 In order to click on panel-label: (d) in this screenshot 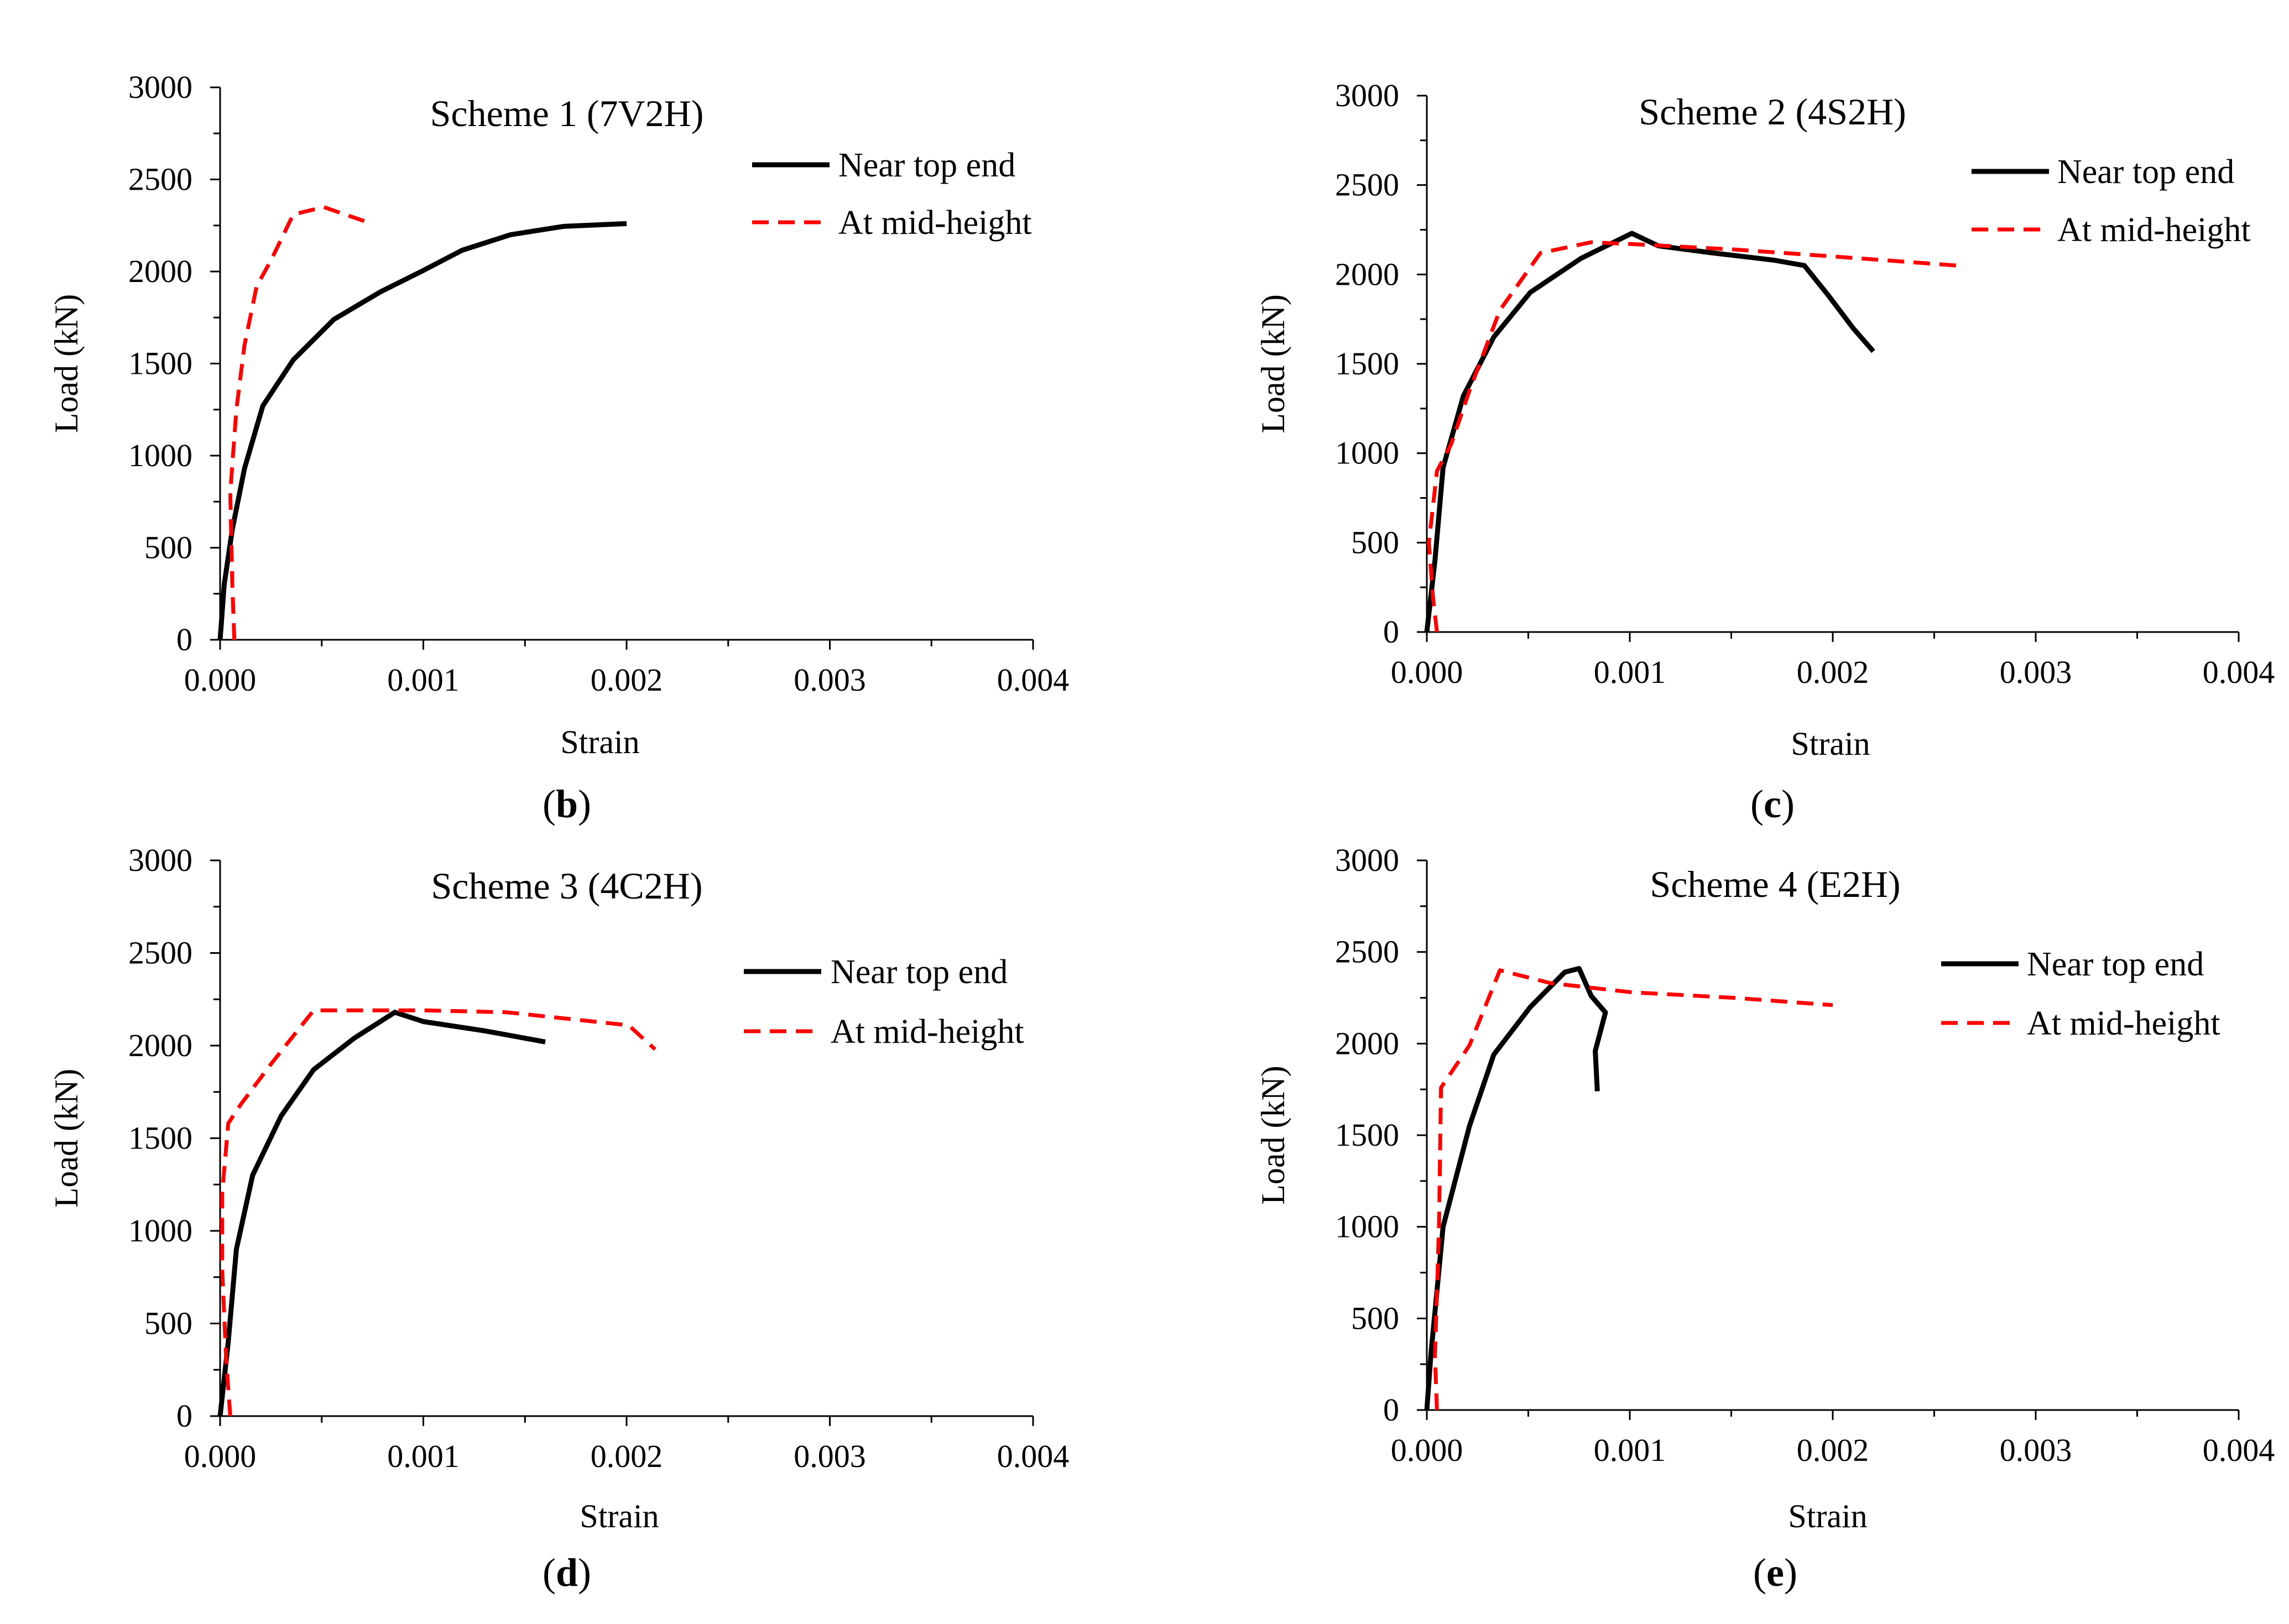, I will do `click(567, 1572)`.